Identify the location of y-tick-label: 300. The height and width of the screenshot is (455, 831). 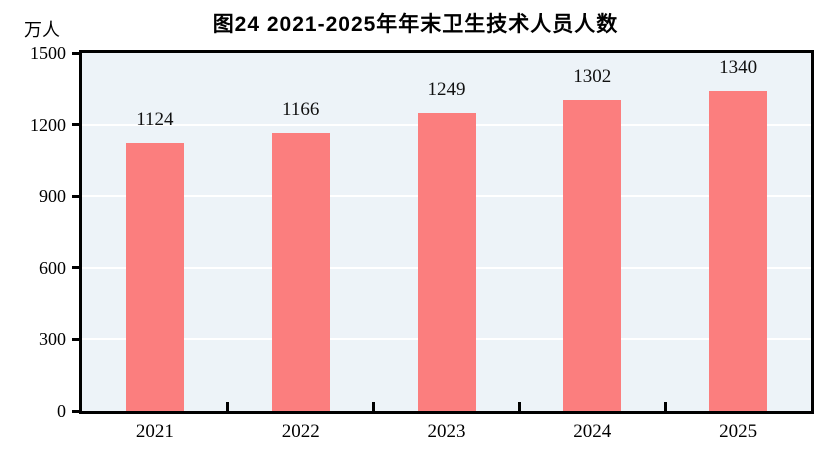
(52, 339).